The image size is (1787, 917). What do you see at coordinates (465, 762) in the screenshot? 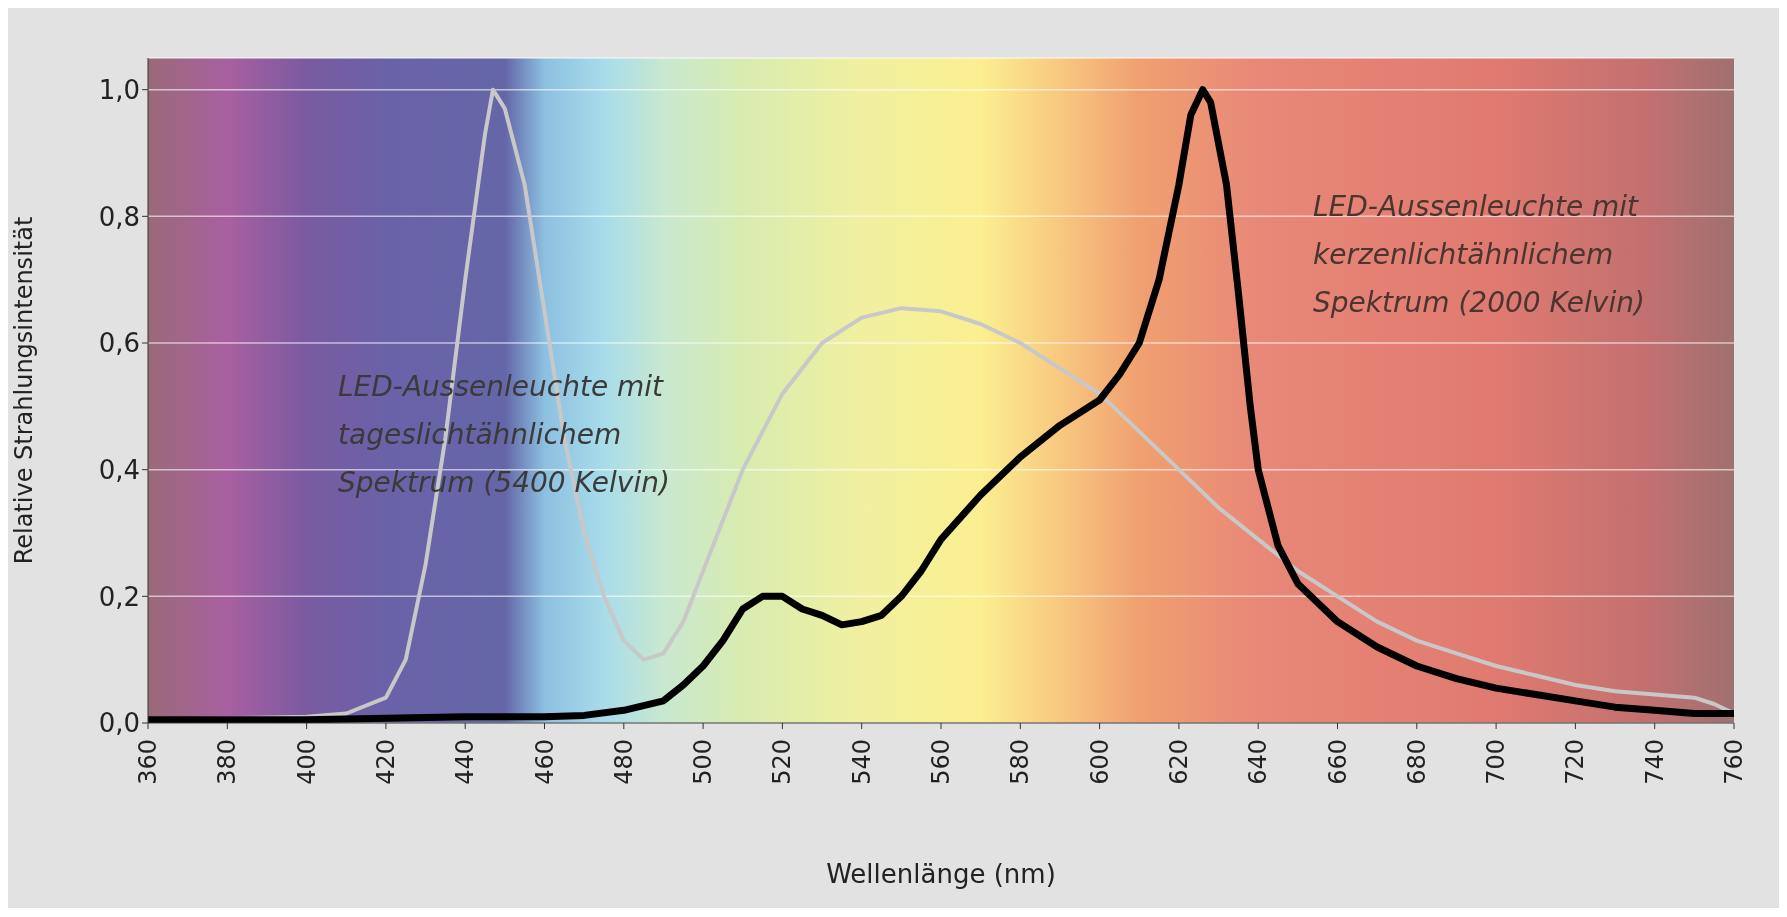
I see `x-tick-label: 440` at bounding box center [465, 762].